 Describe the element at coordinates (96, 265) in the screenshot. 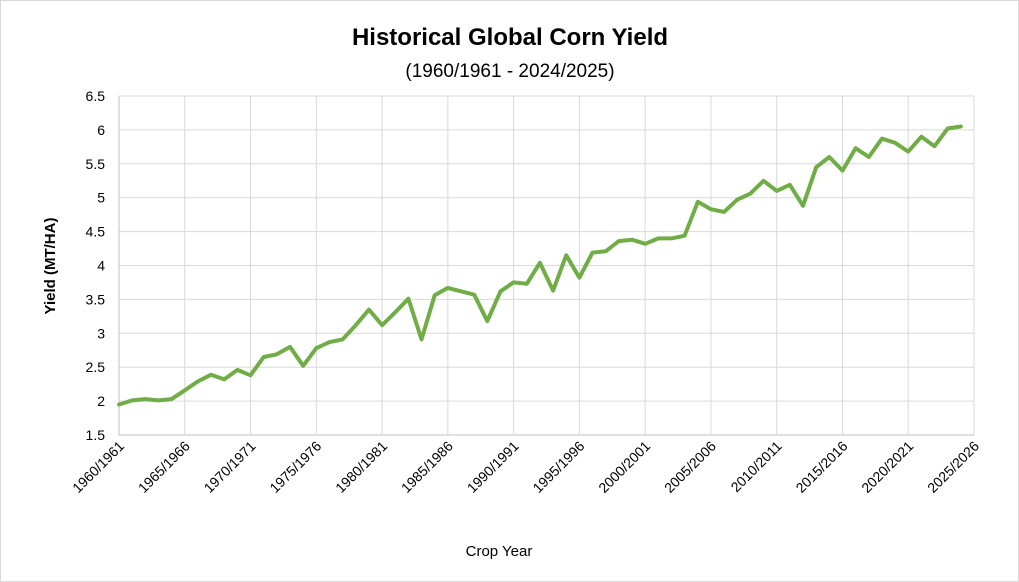

I see `y-axis-ticks: 1.5 2 2.5 3 3.5 4 4.5 5 5.5 6 6.5` at that location.